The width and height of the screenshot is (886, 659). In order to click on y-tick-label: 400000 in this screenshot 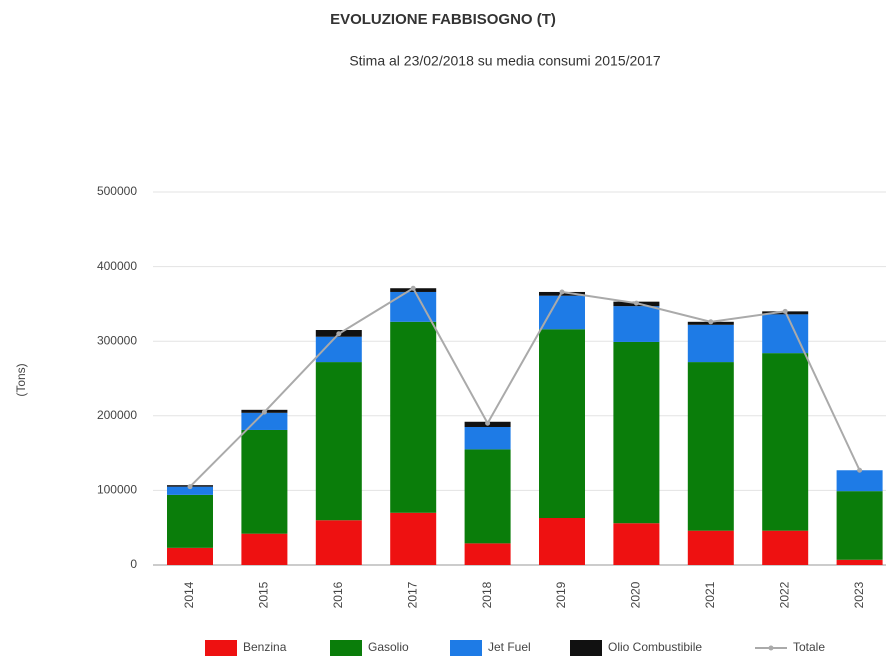, I will do `click(117, 266)`.